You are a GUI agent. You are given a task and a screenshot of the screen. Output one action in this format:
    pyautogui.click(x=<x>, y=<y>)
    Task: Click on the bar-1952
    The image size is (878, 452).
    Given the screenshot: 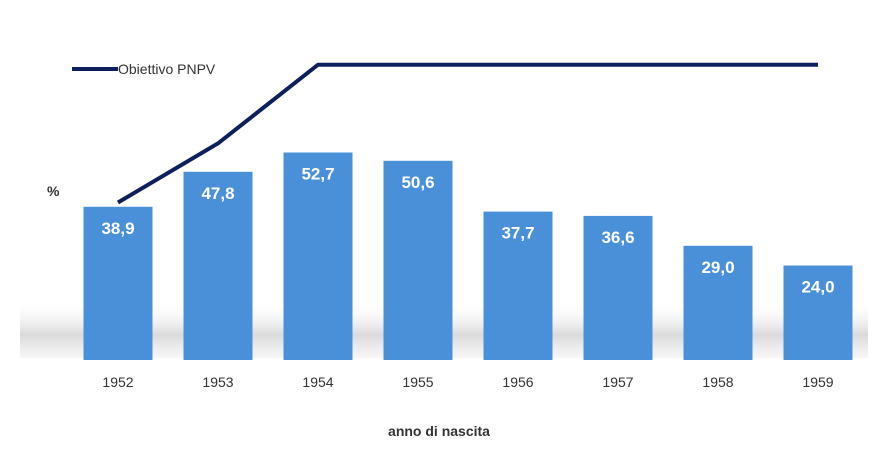 What is the action you would take?
    pyautogui.click(x=118, y=283)
    